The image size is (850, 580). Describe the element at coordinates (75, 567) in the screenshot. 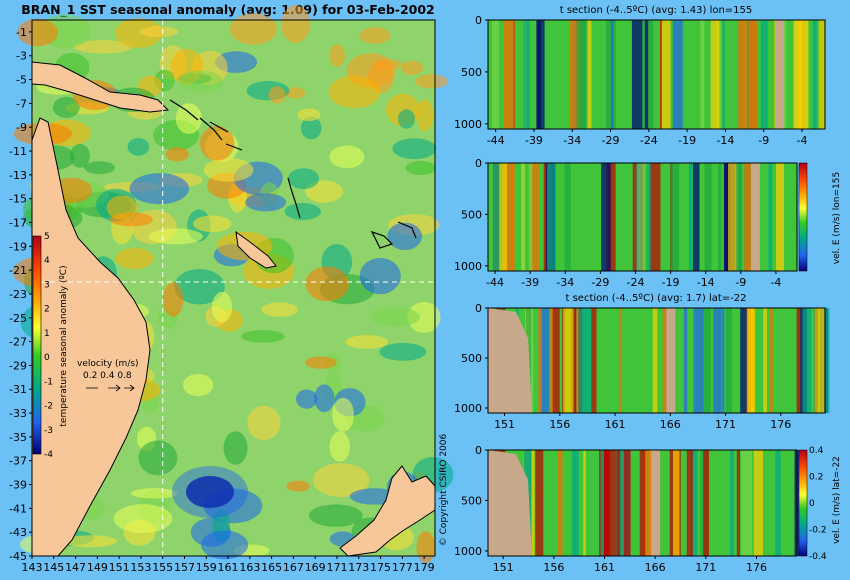

I see `map-x-tick-label: 147` at that location.